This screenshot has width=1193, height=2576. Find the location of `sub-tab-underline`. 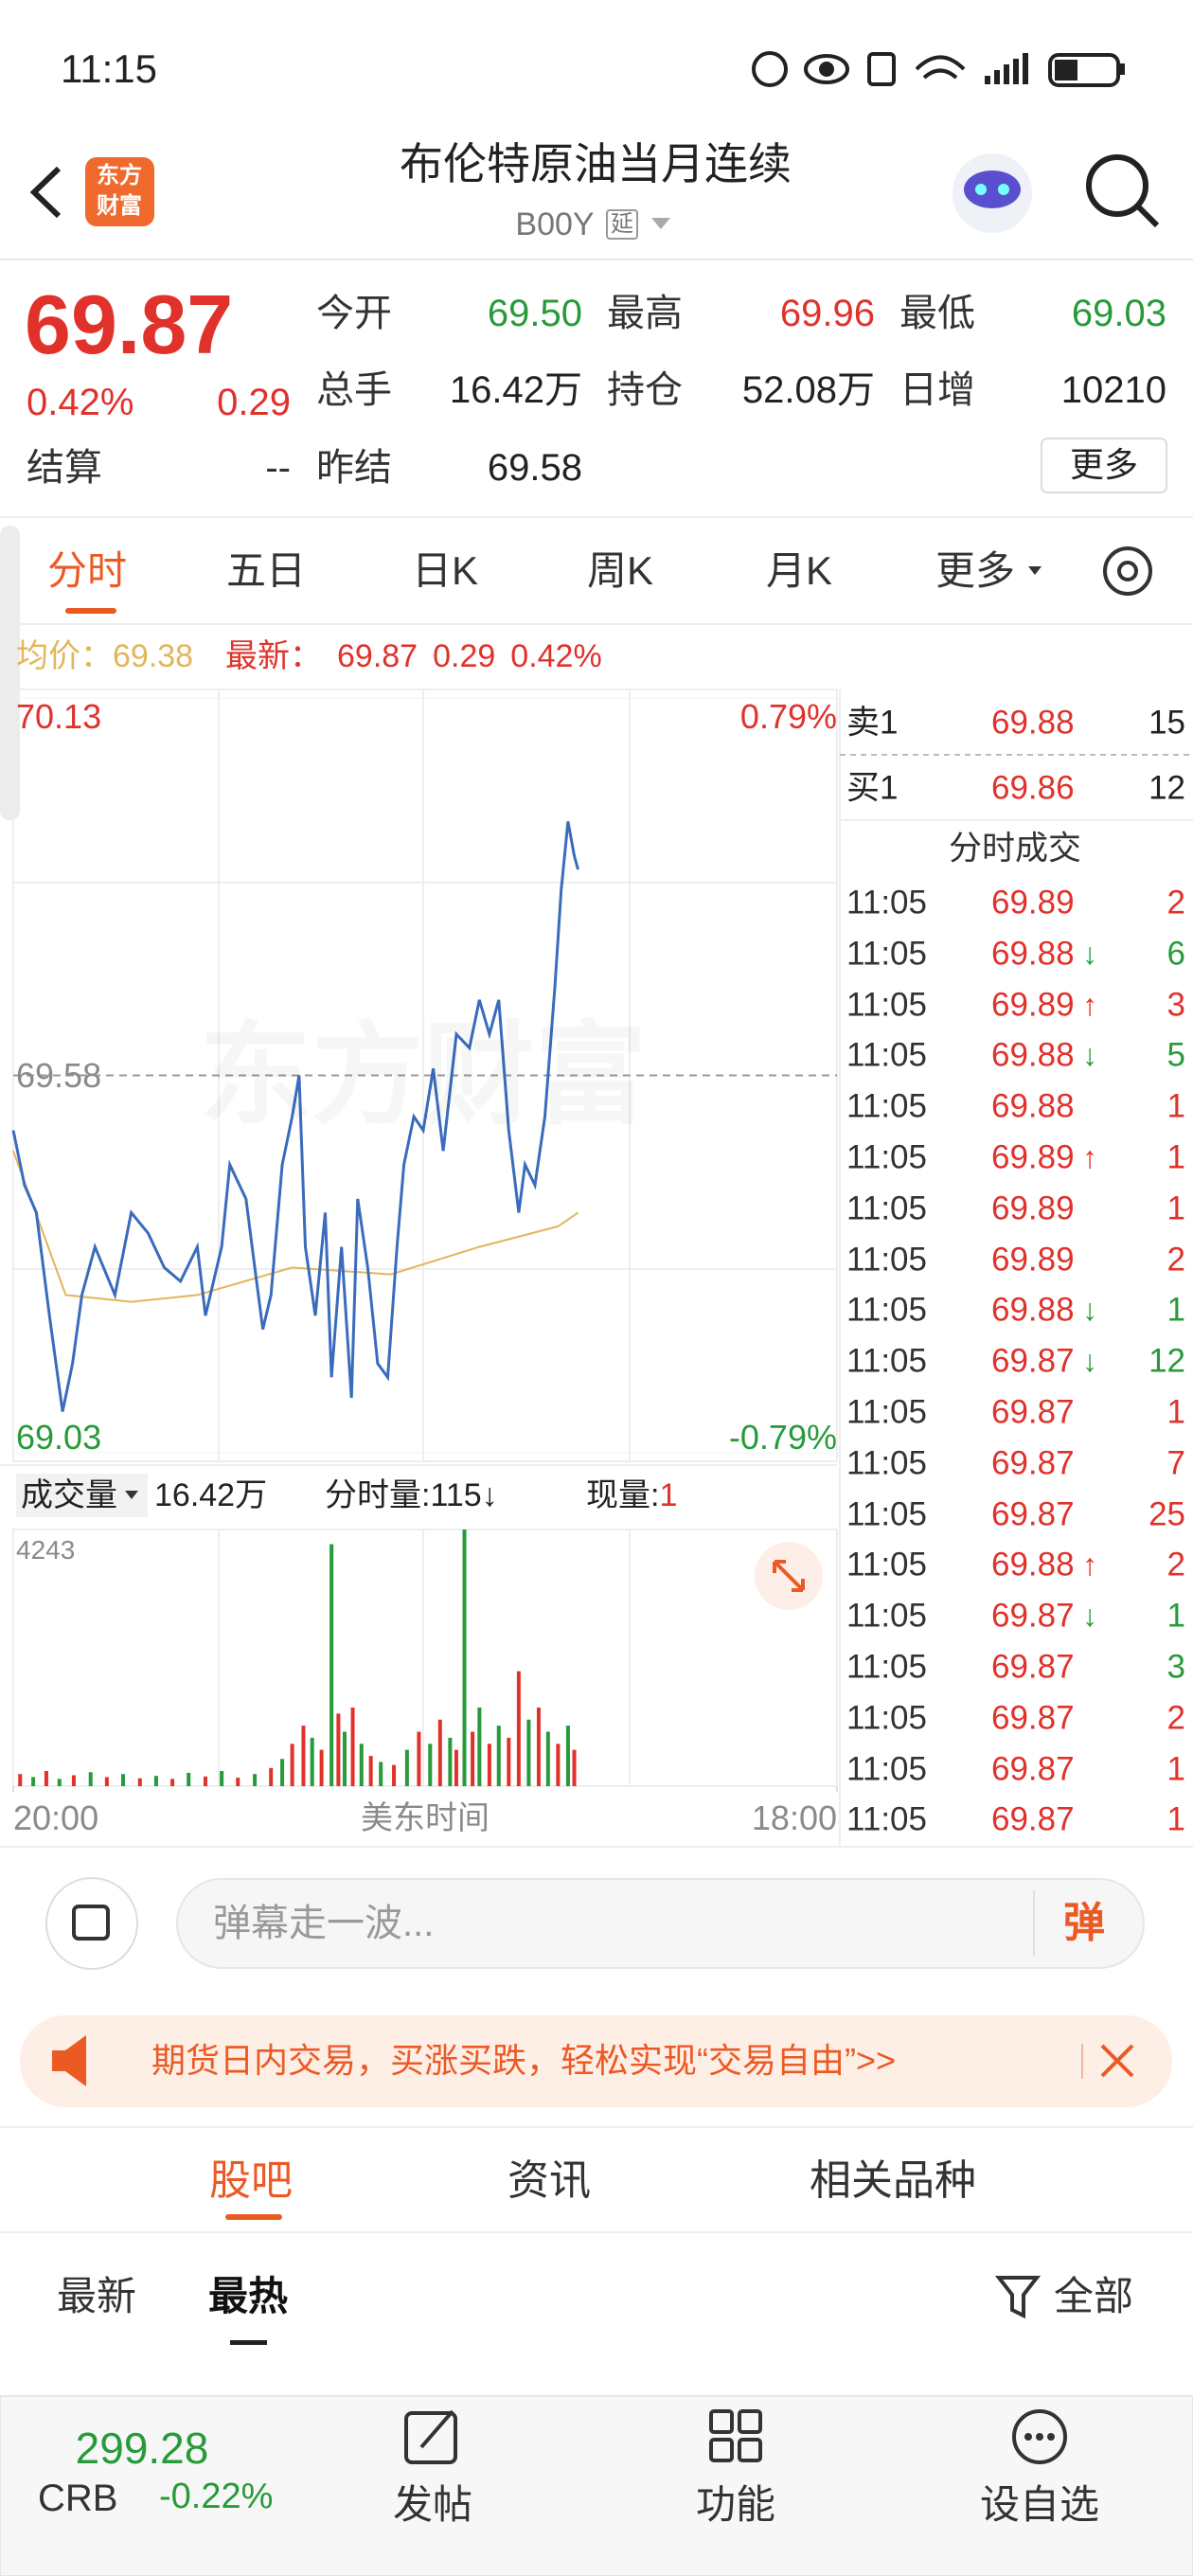

sub-tab-underline is located at coordinates (248, 2342).